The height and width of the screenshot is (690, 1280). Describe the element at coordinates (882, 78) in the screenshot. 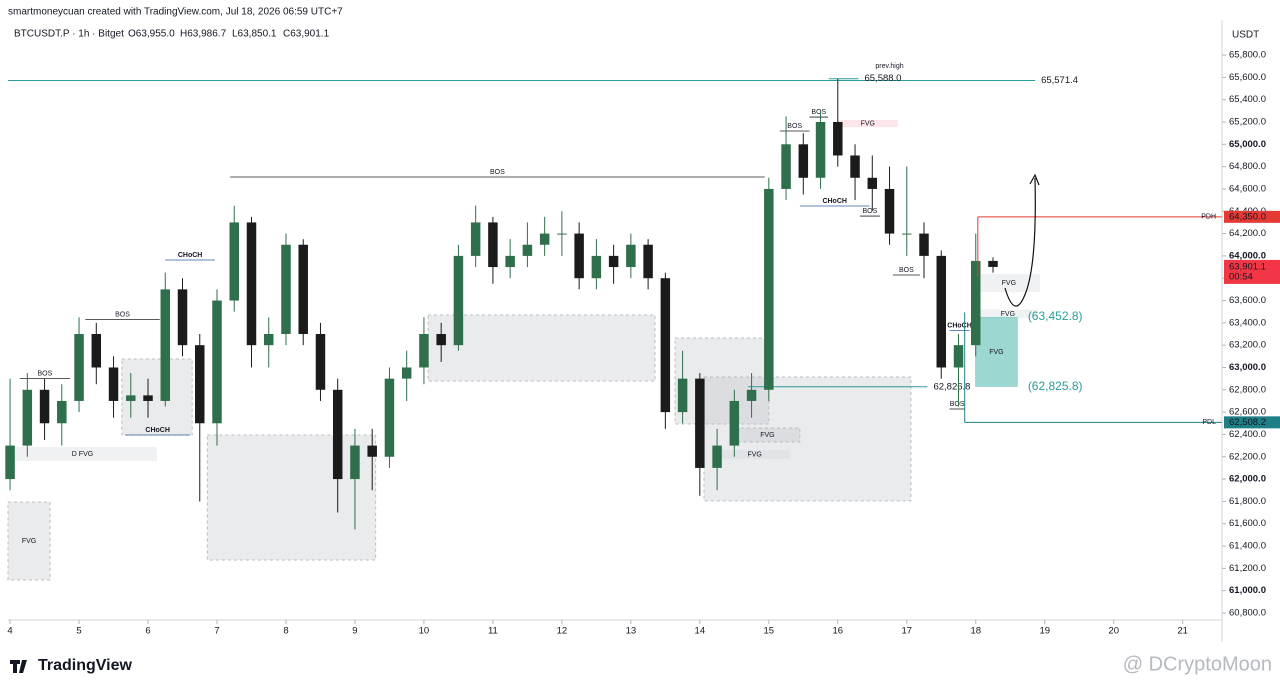

I see `level-label: 65,588.0` at that location.